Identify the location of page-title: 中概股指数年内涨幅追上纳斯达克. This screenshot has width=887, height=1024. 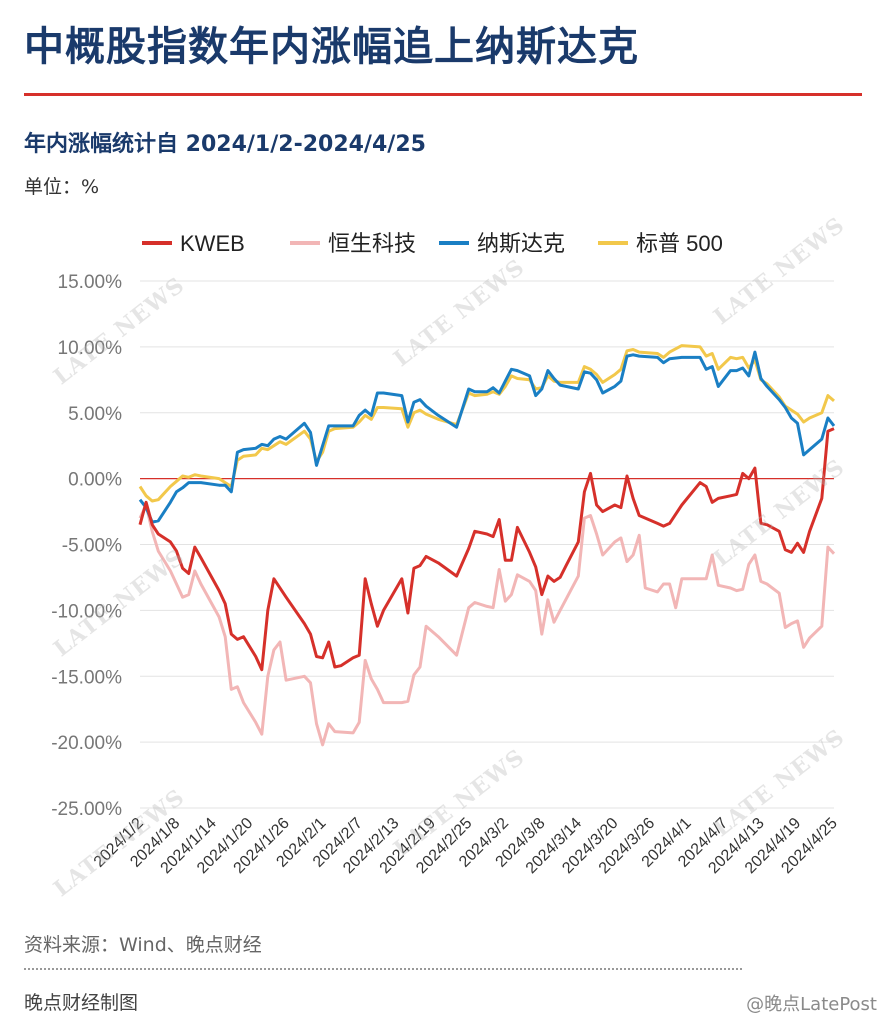
(331, 47).